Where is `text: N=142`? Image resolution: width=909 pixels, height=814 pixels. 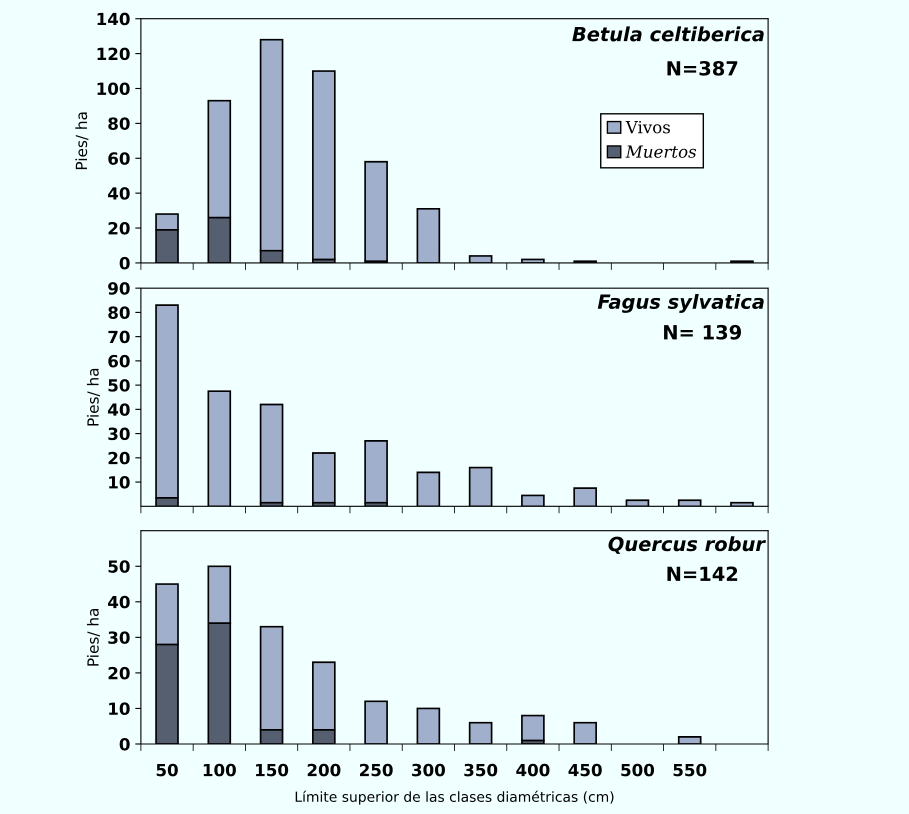 text: N=142 is located at coordinates (702, 573).